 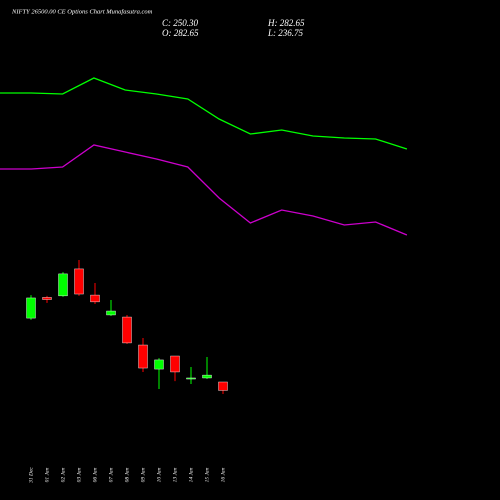 I want to click on x-tick-label: 13 Jan, so click(x=175, y=474).